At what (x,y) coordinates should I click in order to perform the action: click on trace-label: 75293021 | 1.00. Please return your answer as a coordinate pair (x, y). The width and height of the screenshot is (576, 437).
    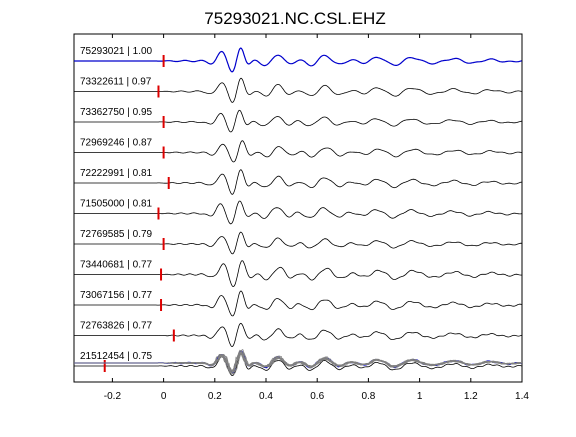
    Looking at the image, I should click on (116, 51).